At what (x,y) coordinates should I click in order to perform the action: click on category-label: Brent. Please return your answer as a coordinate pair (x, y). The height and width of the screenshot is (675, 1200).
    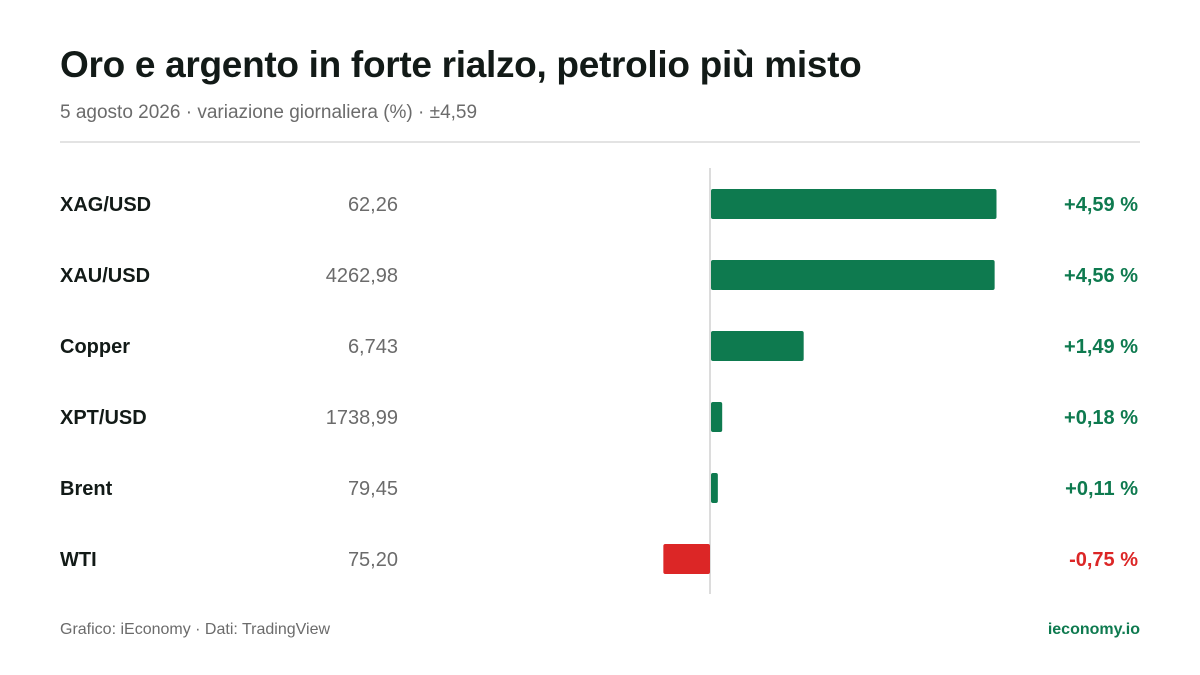
    Looking at the image, I should click on (86, 489).